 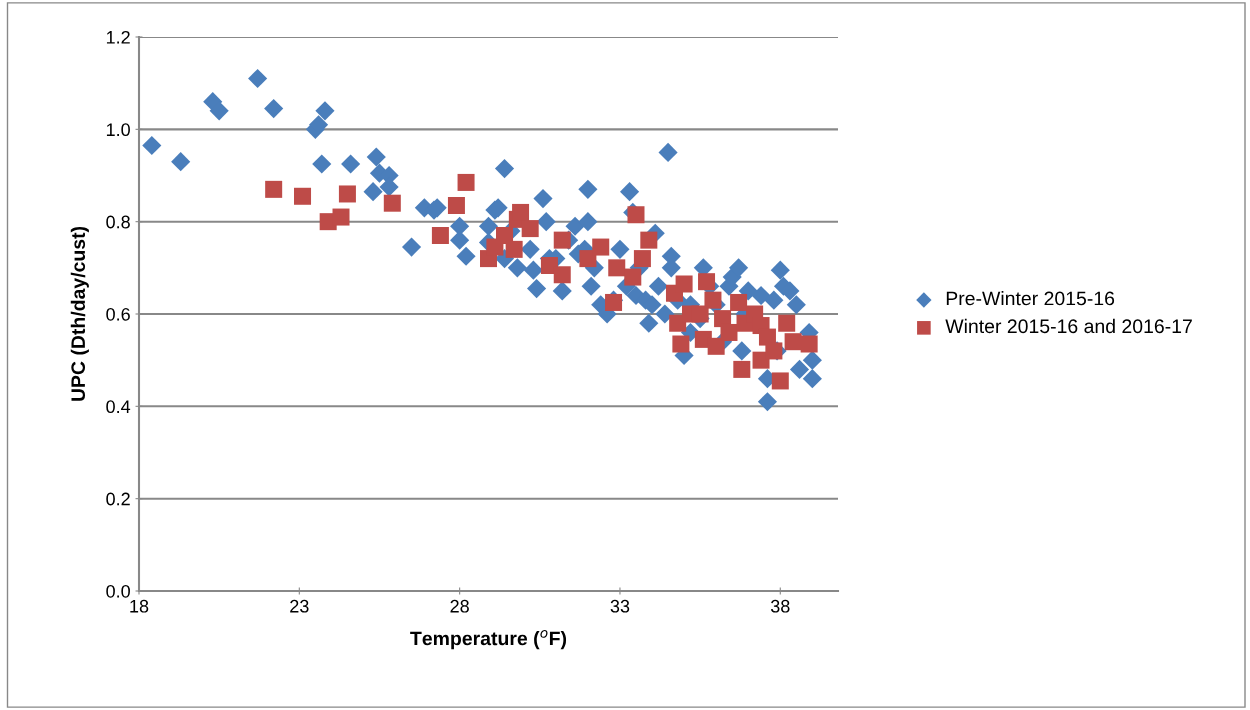 What do you see at coordinates (79, 313) in the screenshot?
I see `y-axis-title: UPC (Dth/day/cust)` at bounding box center [79, 313].